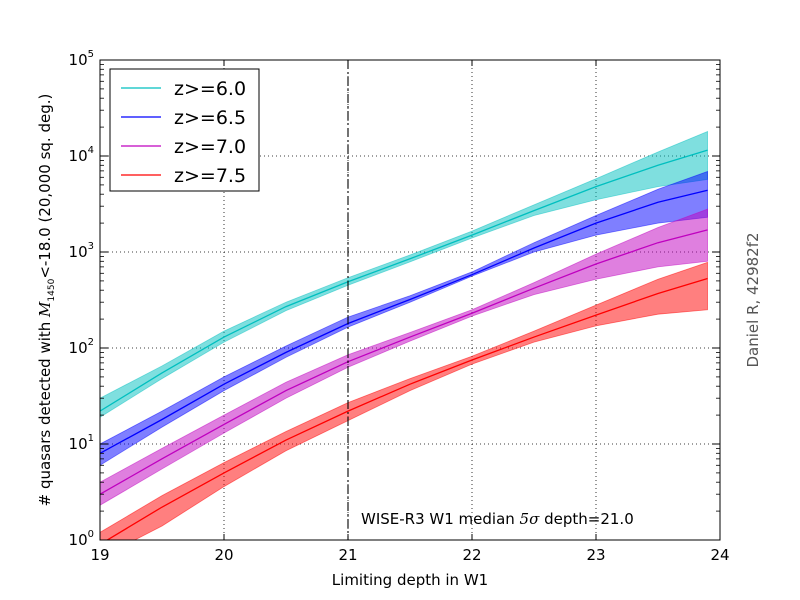  I want to click on y-tick-label: 10⁴, so click(81, 155).